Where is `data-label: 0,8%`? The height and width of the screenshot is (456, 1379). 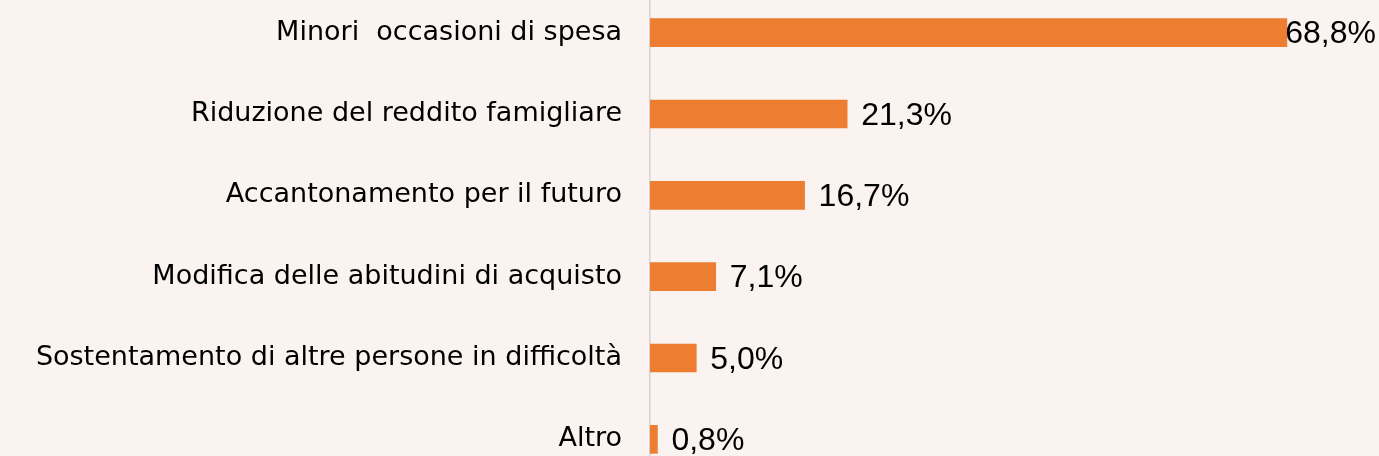 data-label: 0,8% is located at coordinates (708, 438).